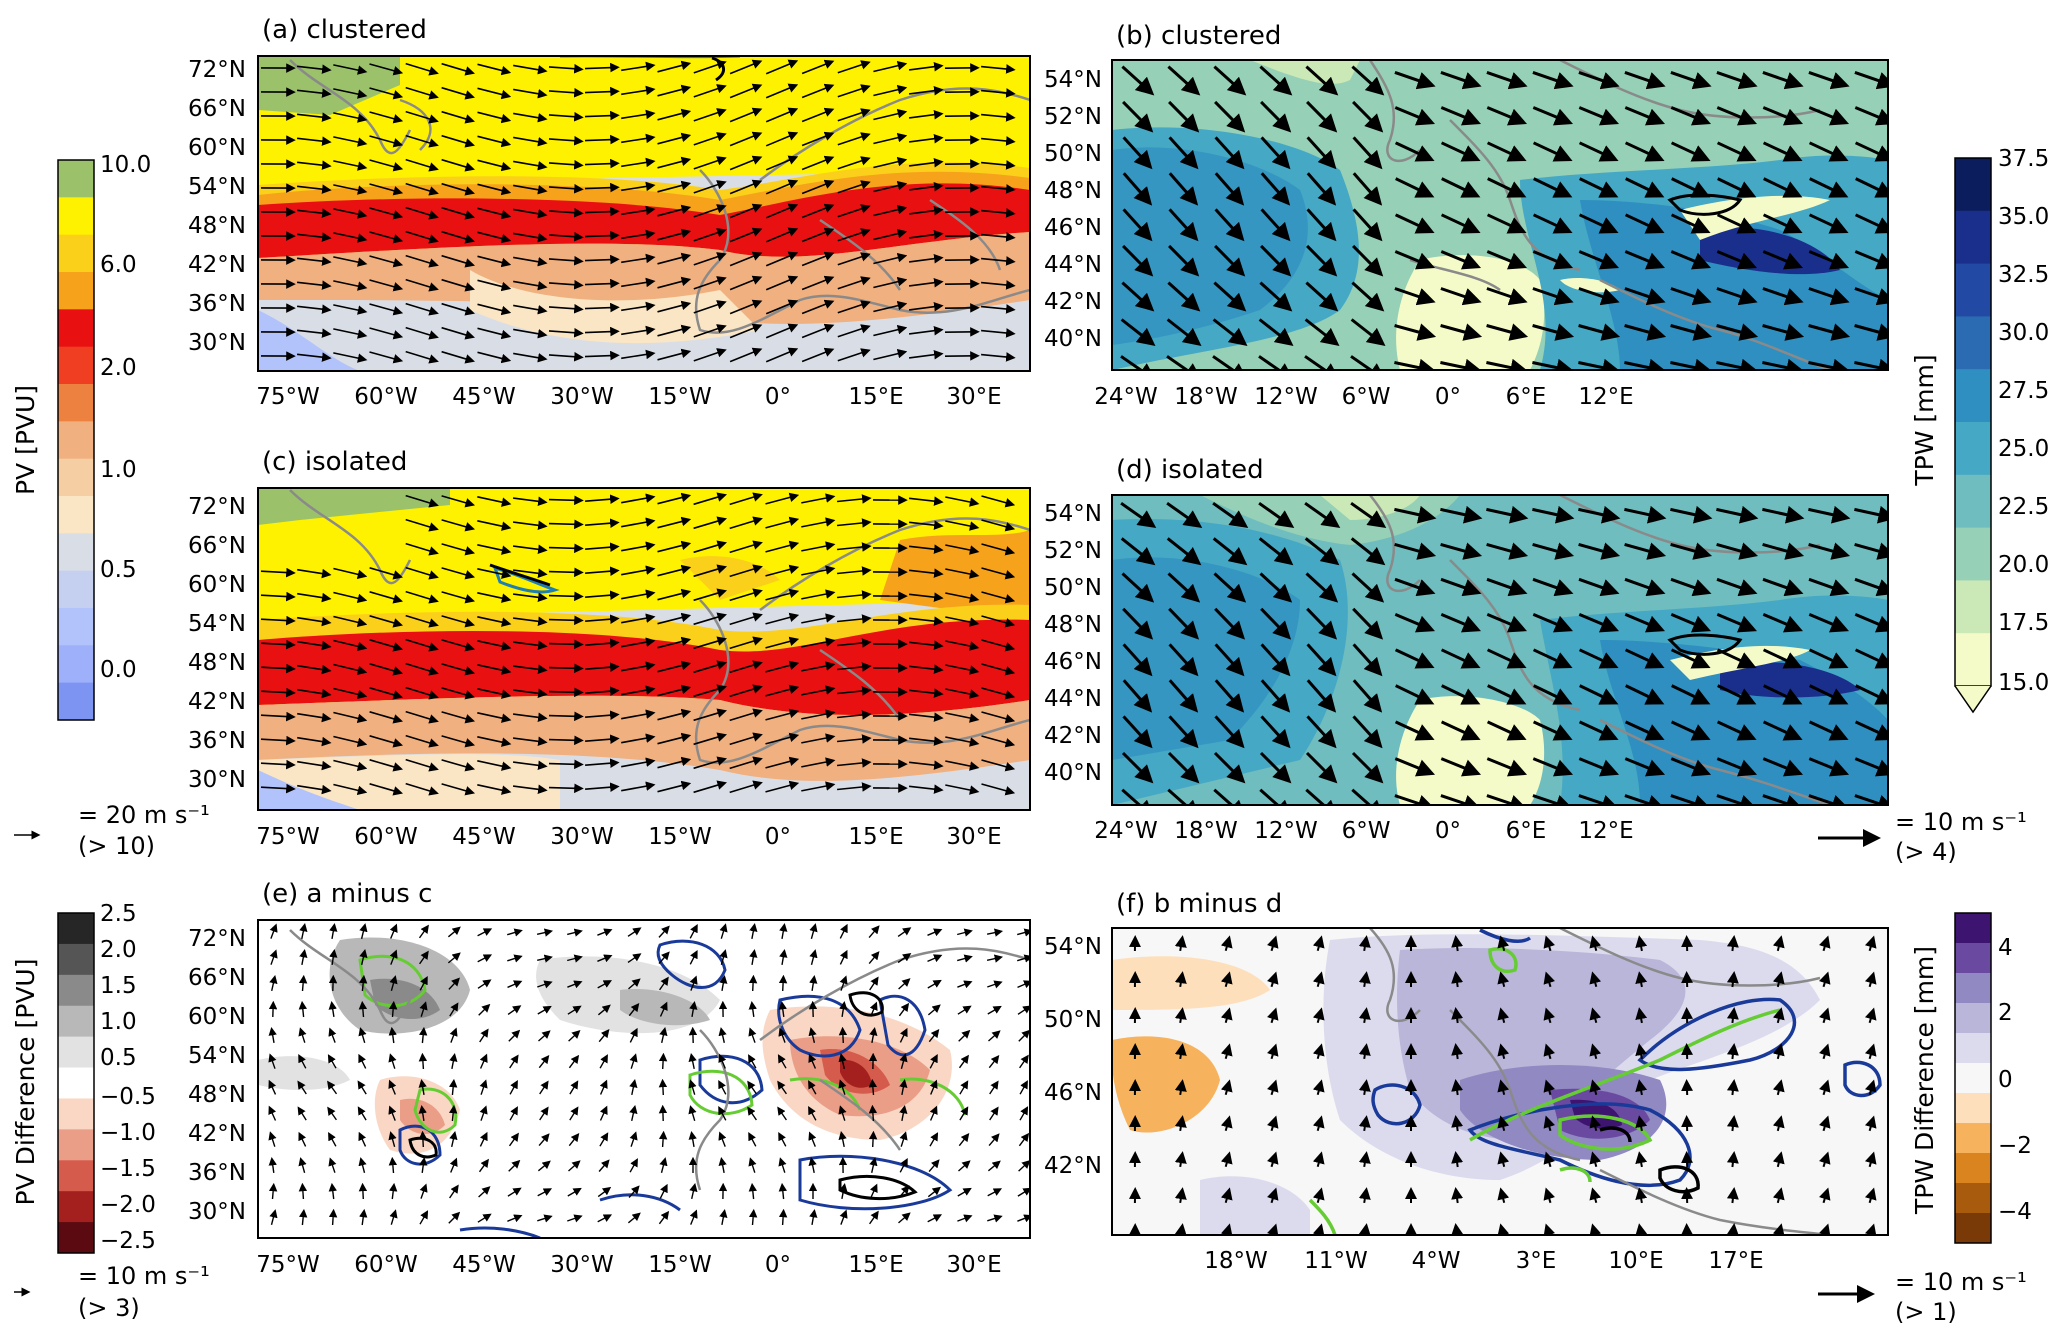 The height and width of the screenshot is (1342, 2067). What do you see at coordinates (1206, 397) in the screenshot?
I see `lon-tick: 18°W` at bounding box center [1206, 397].